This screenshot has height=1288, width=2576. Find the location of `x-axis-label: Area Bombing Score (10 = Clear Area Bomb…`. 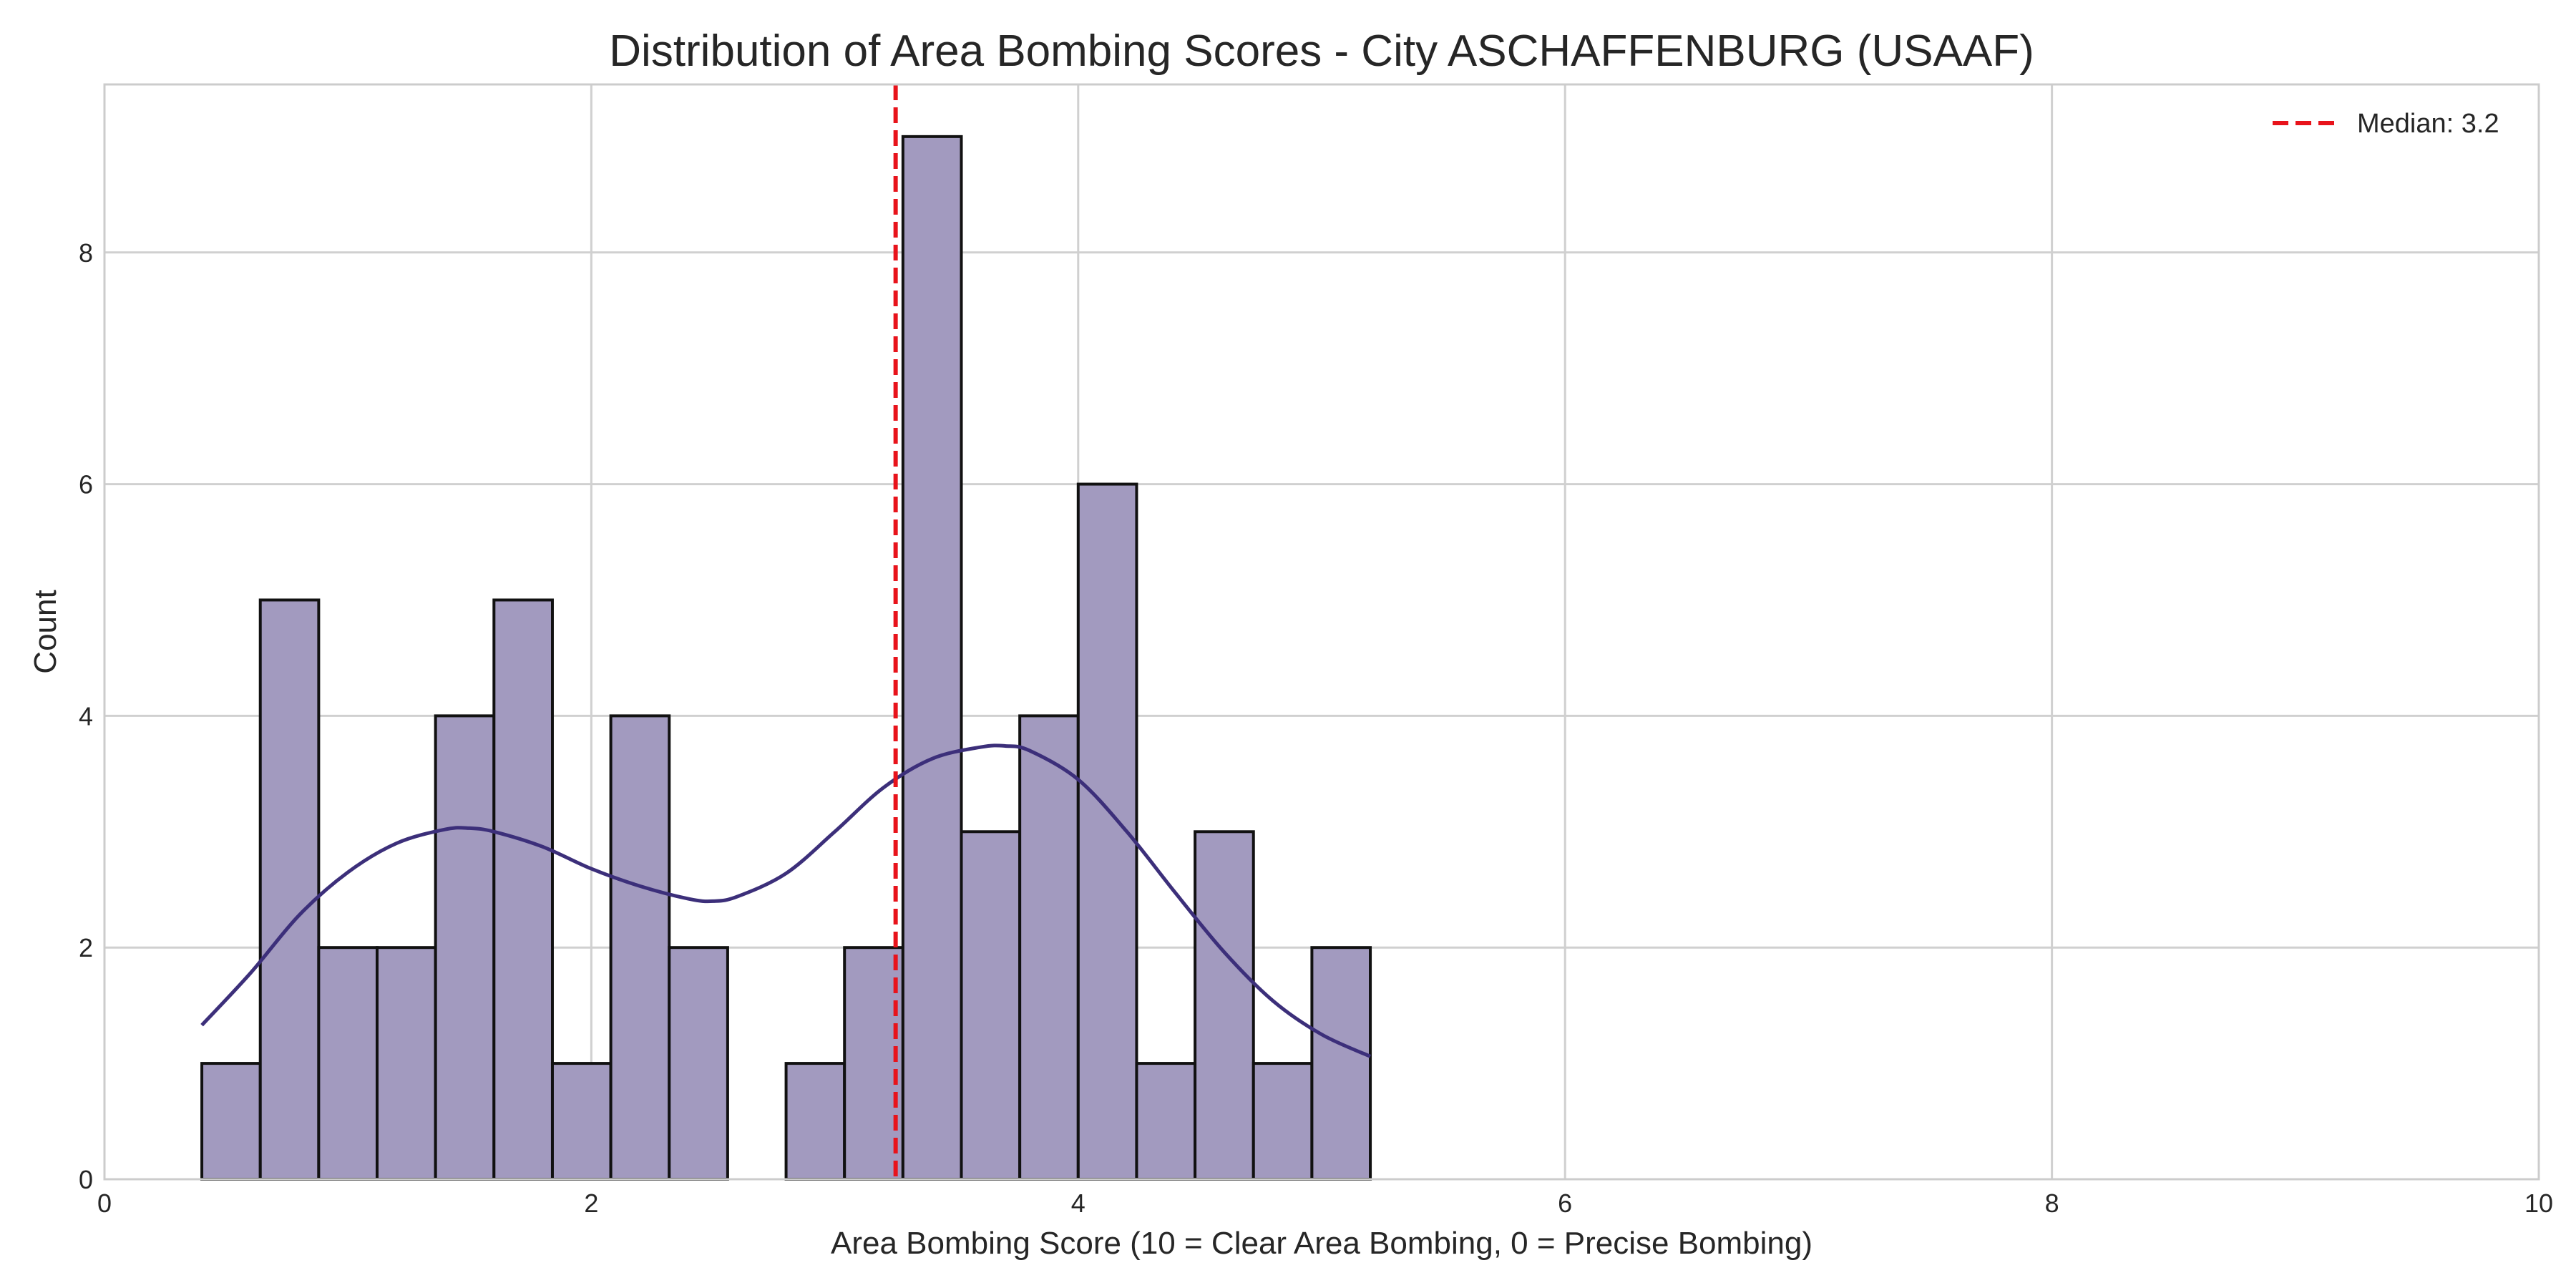

x-axis-label: Area Bombing Score (10 = Clear Area Bomb… is located at coordinates (1322, 1243).